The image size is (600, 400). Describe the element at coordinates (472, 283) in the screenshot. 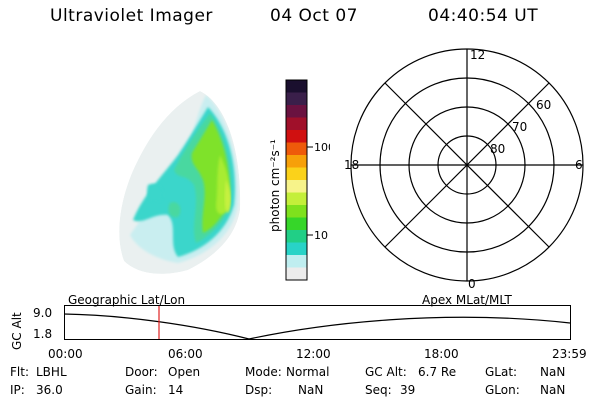

I see `polar-label-0: 0` at that location.